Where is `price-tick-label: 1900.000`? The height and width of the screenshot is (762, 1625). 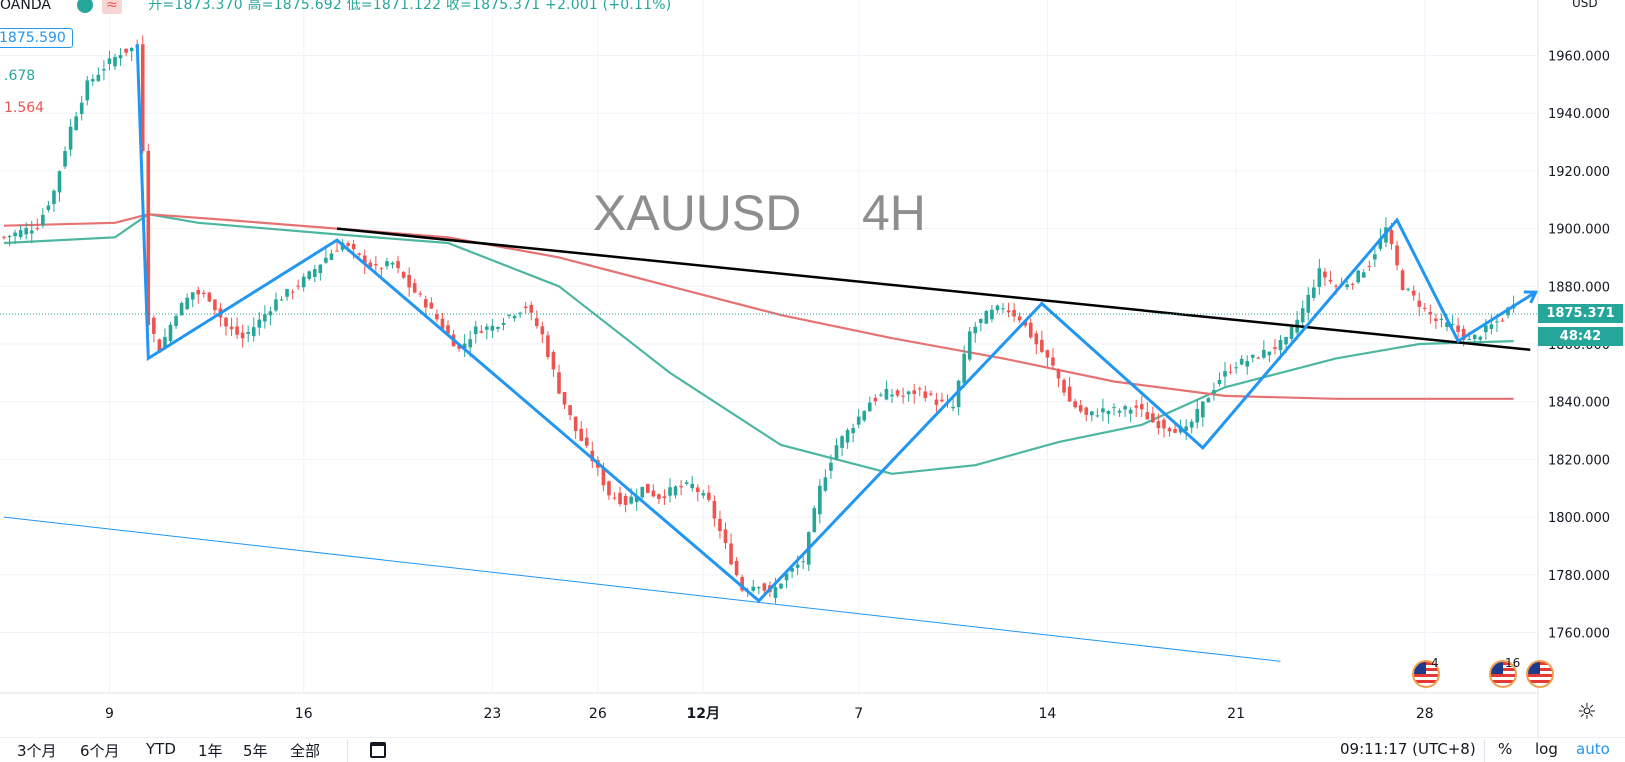
price-tick-label: 1900.000 is located at coordinates (1579, 230).